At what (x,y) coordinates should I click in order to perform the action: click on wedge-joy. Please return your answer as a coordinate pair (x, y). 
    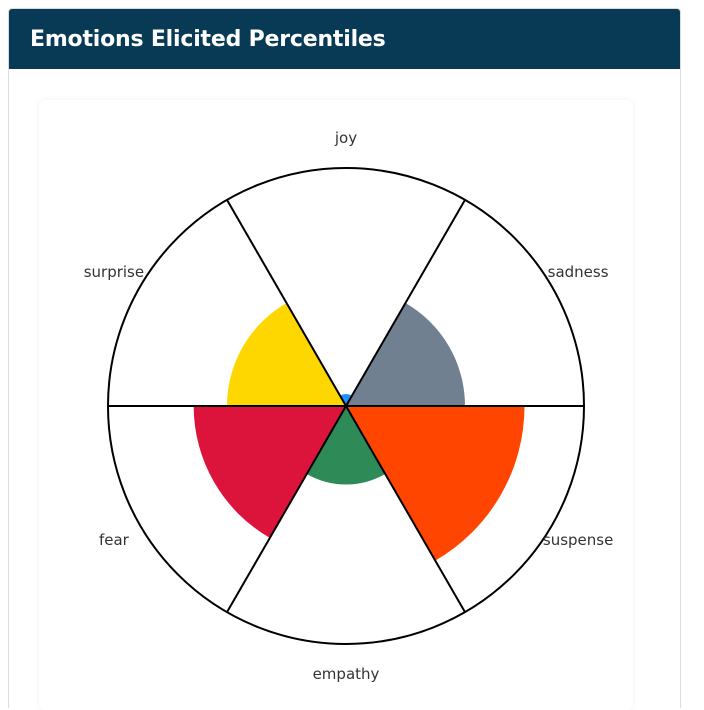
    Looking at the image, I should click on (346, 400).